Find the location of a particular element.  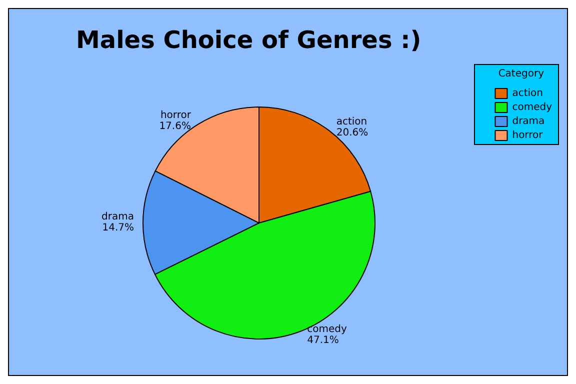

chart-title: Males Choice of Genres :) is located at coordinates (249, 40).